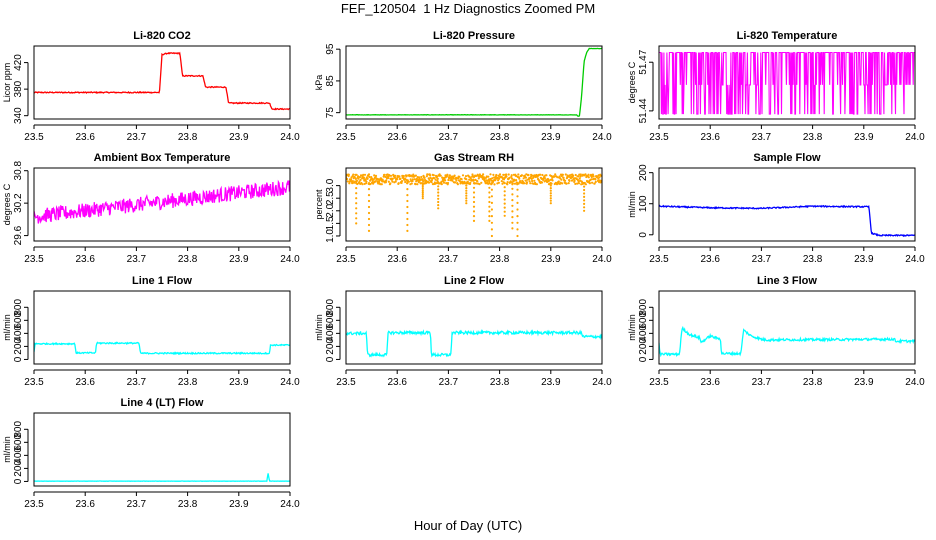 The image size is (936, 540). I want to click on panel-sample-flow-series, so click(787, 221).